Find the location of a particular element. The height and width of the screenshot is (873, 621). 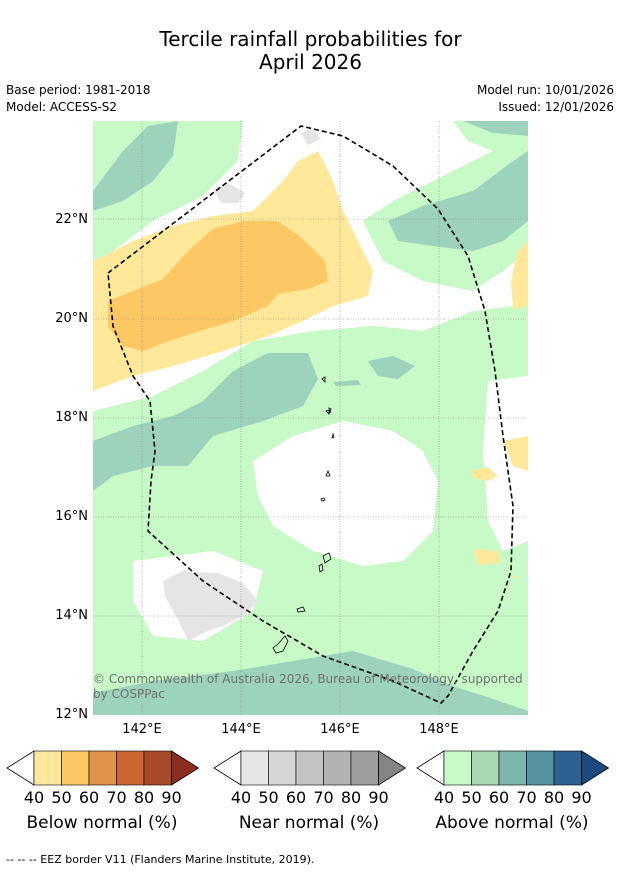

lat-label: 18°N is located at coordinates (71, 417).